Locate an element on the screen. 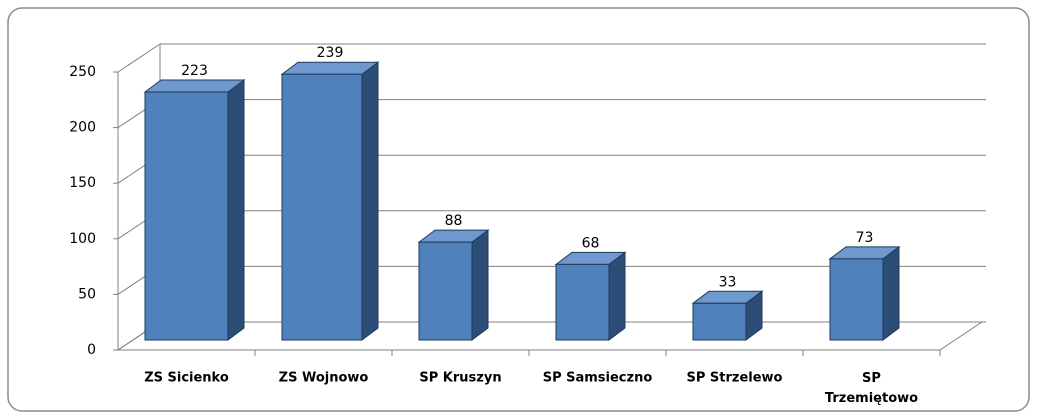  value-label: 73 is located at coordinates (865, 238).